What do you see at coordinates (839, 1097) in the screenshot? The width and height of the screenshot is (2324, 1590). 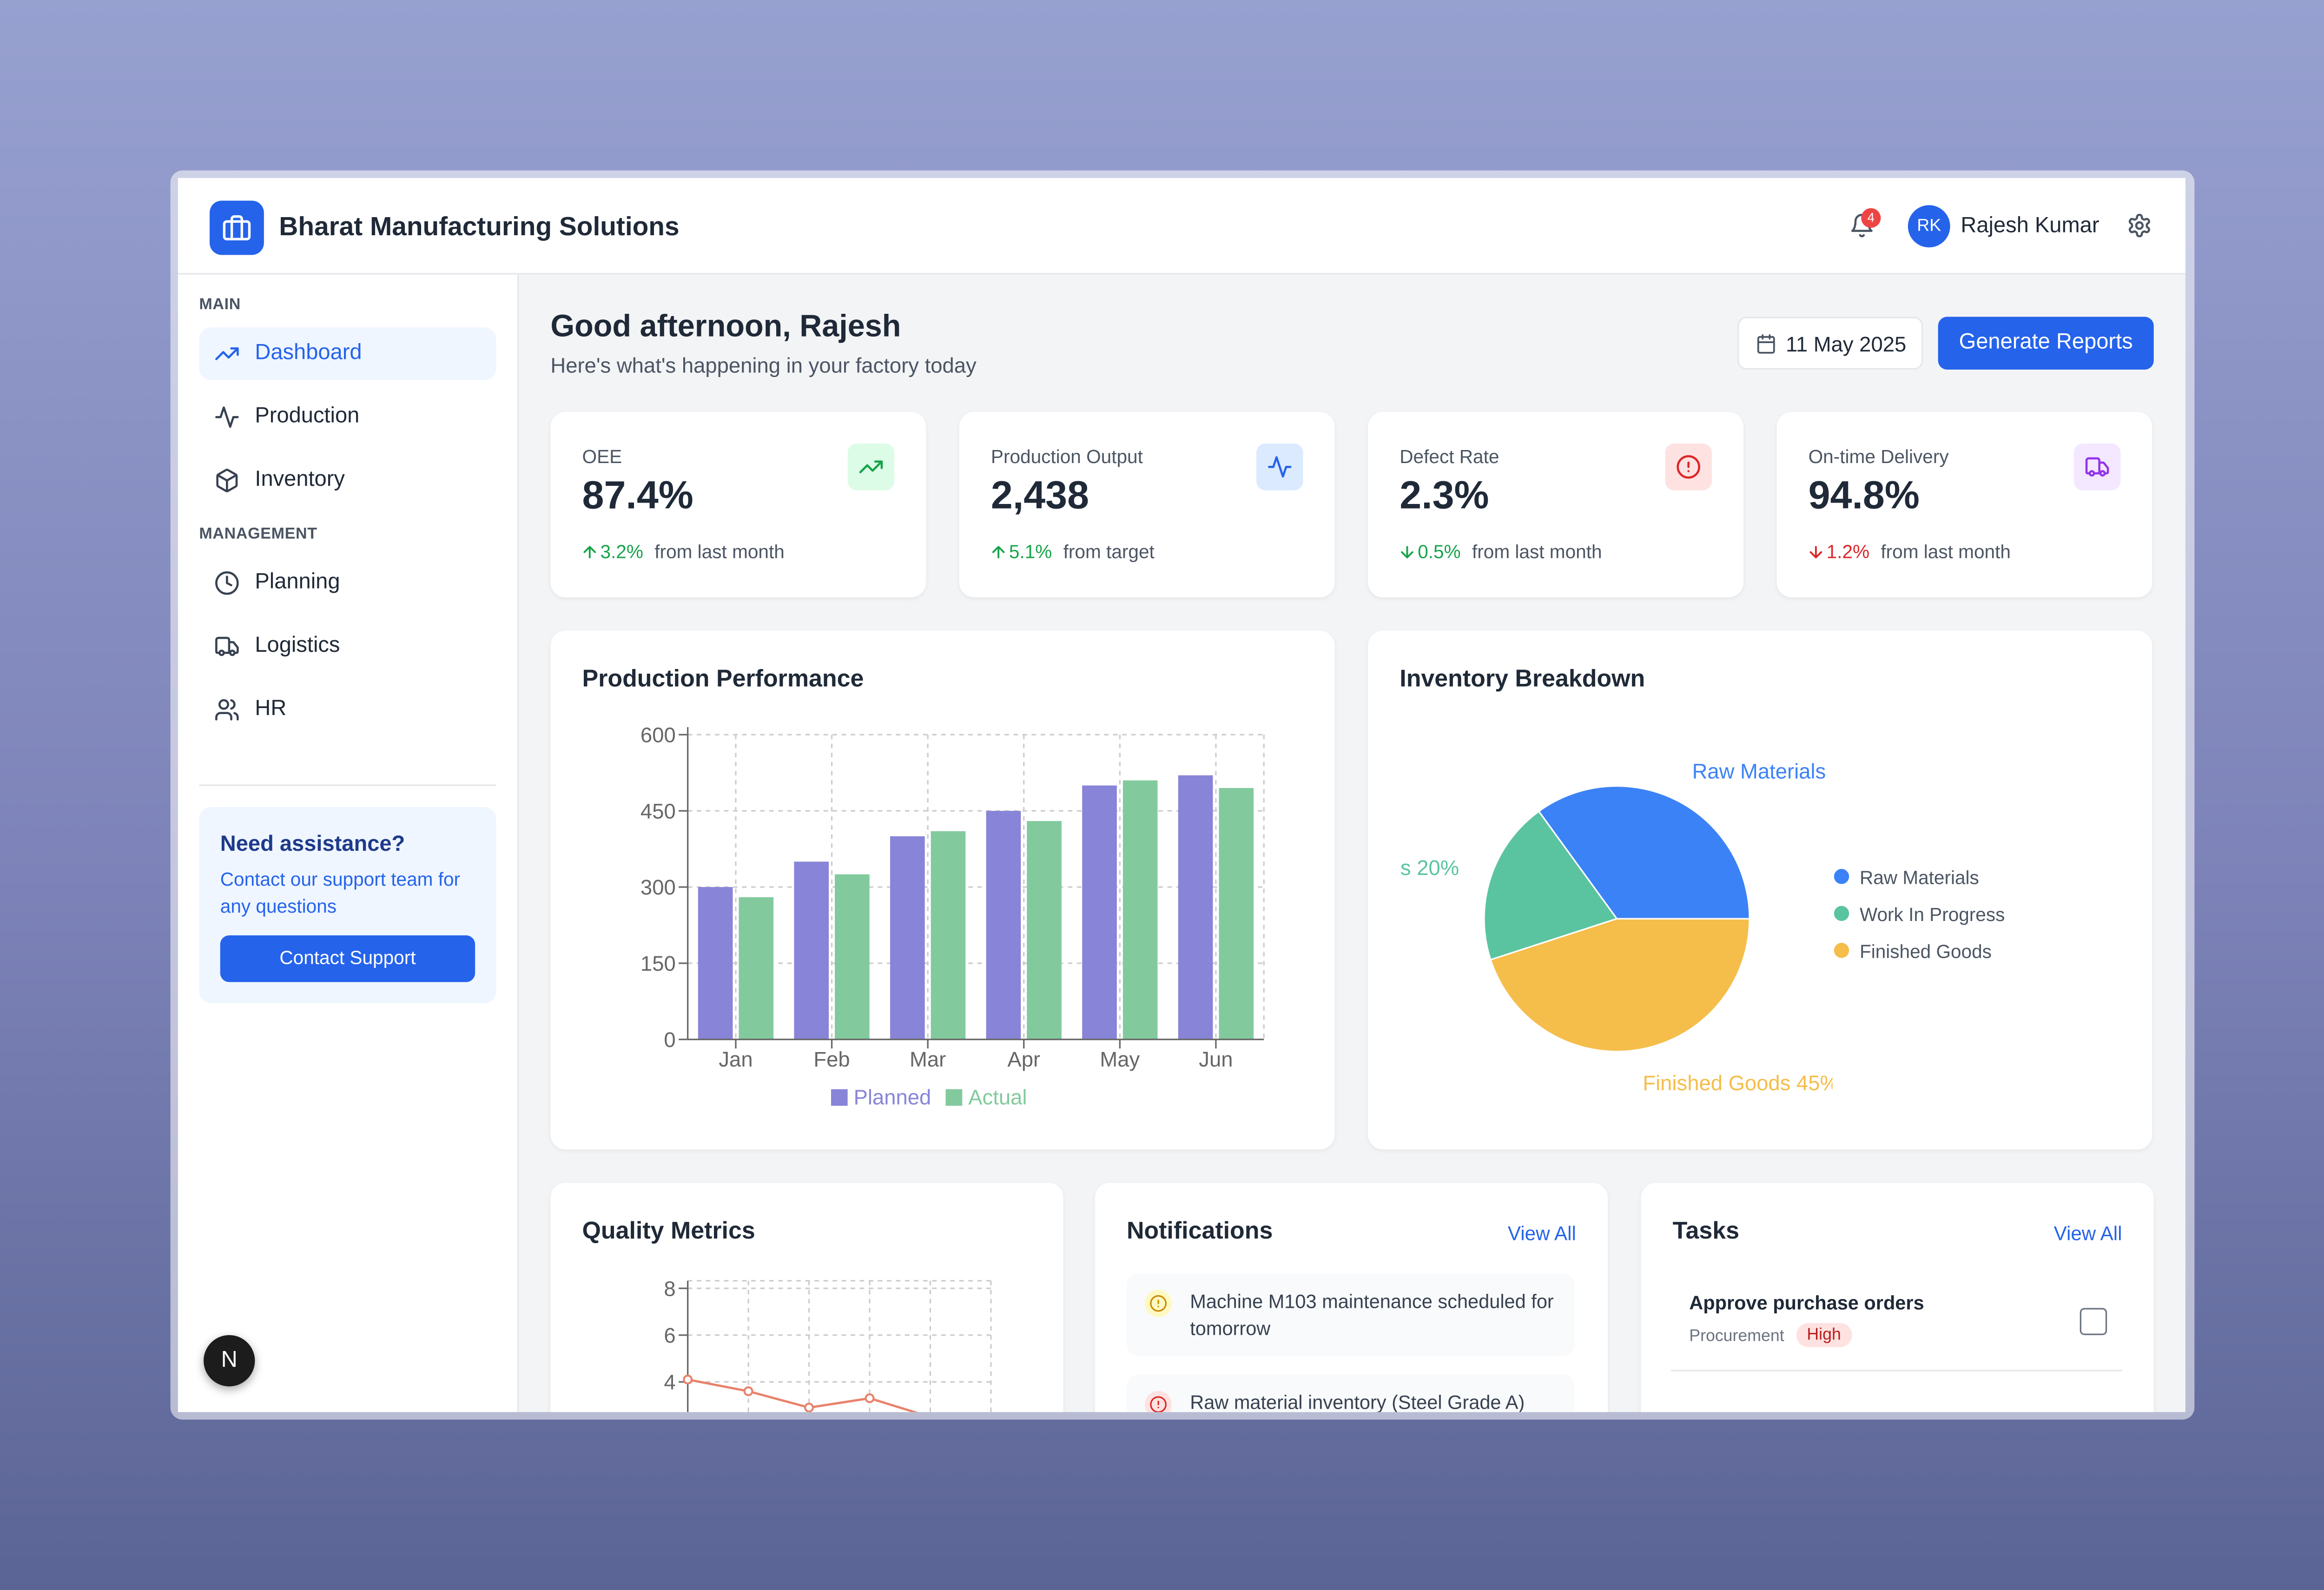 I see `legend-swatch` at bounding box center [839, 1097].